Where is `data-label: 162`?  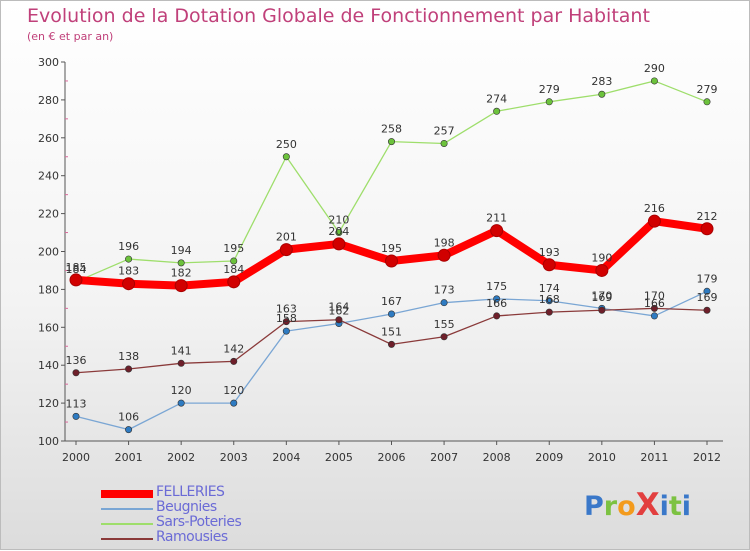
data-label: 162 is located at coordinates (338, 311).